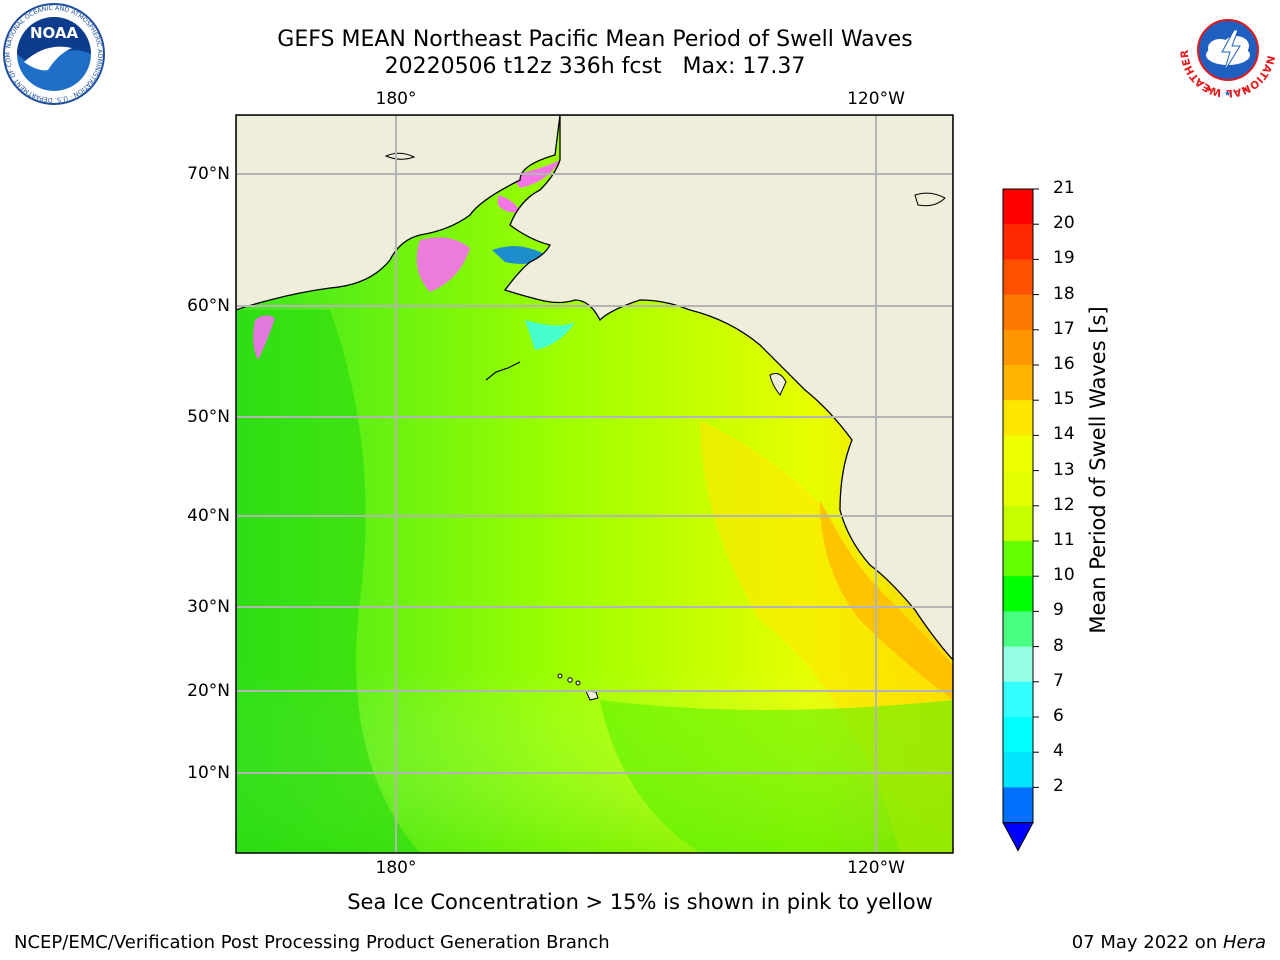  What do you see at coordinates (208, 174) in the screenshot?
I see `lat-label-70n: 70°N` at bounding box center [208, 174].